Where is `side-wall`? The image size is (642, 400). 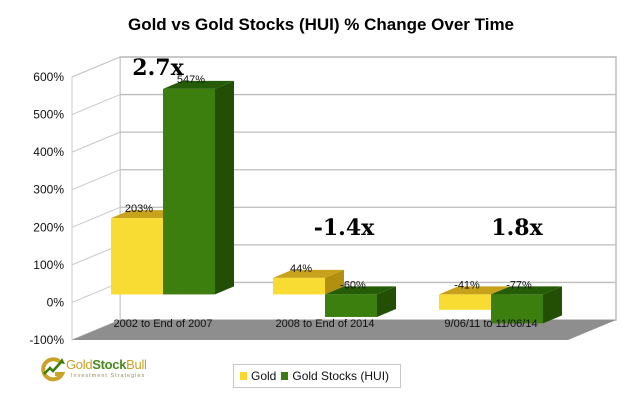
side-wall is located at coordinates (96, 198).